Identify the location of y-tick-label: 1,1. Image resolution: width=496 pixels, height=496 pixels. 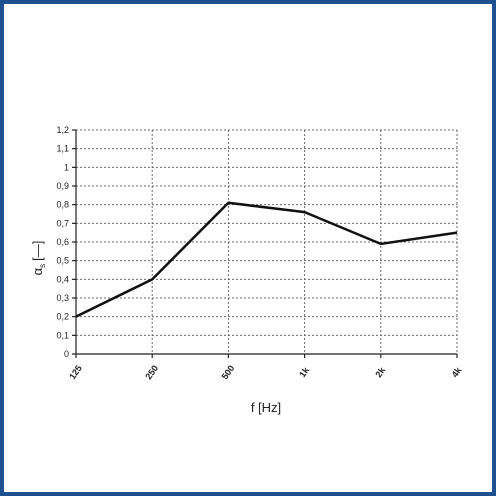
(62, 149).